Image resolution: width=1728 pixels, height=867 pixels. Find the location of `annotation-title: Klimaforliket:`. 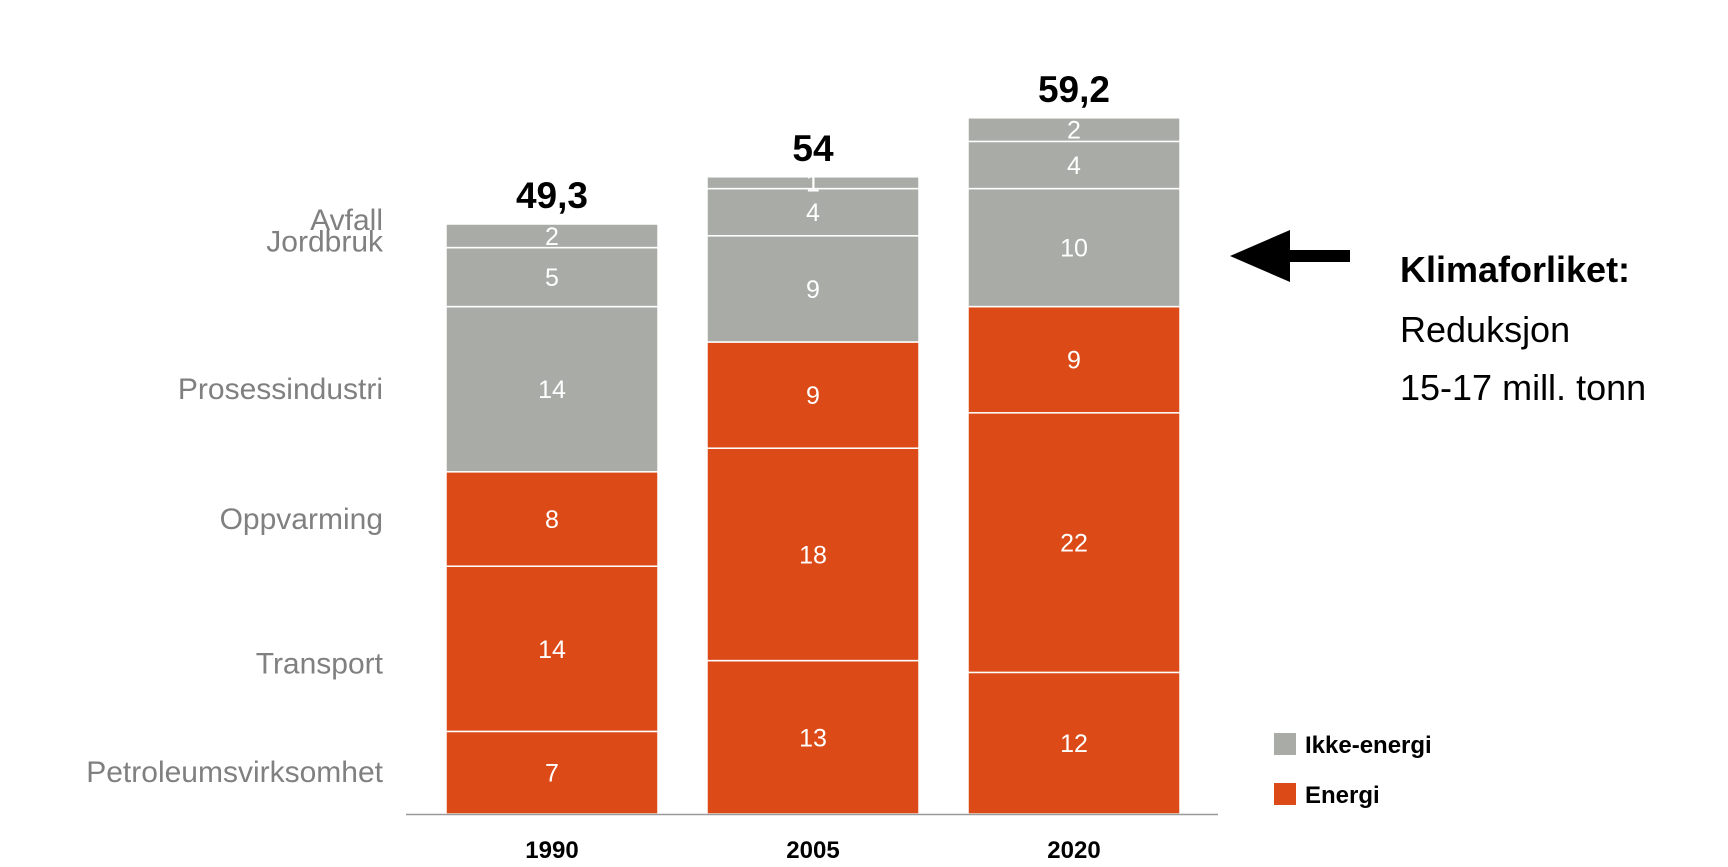

annotation-title: Klimaforliket: is located at coordinates (1515, 269).